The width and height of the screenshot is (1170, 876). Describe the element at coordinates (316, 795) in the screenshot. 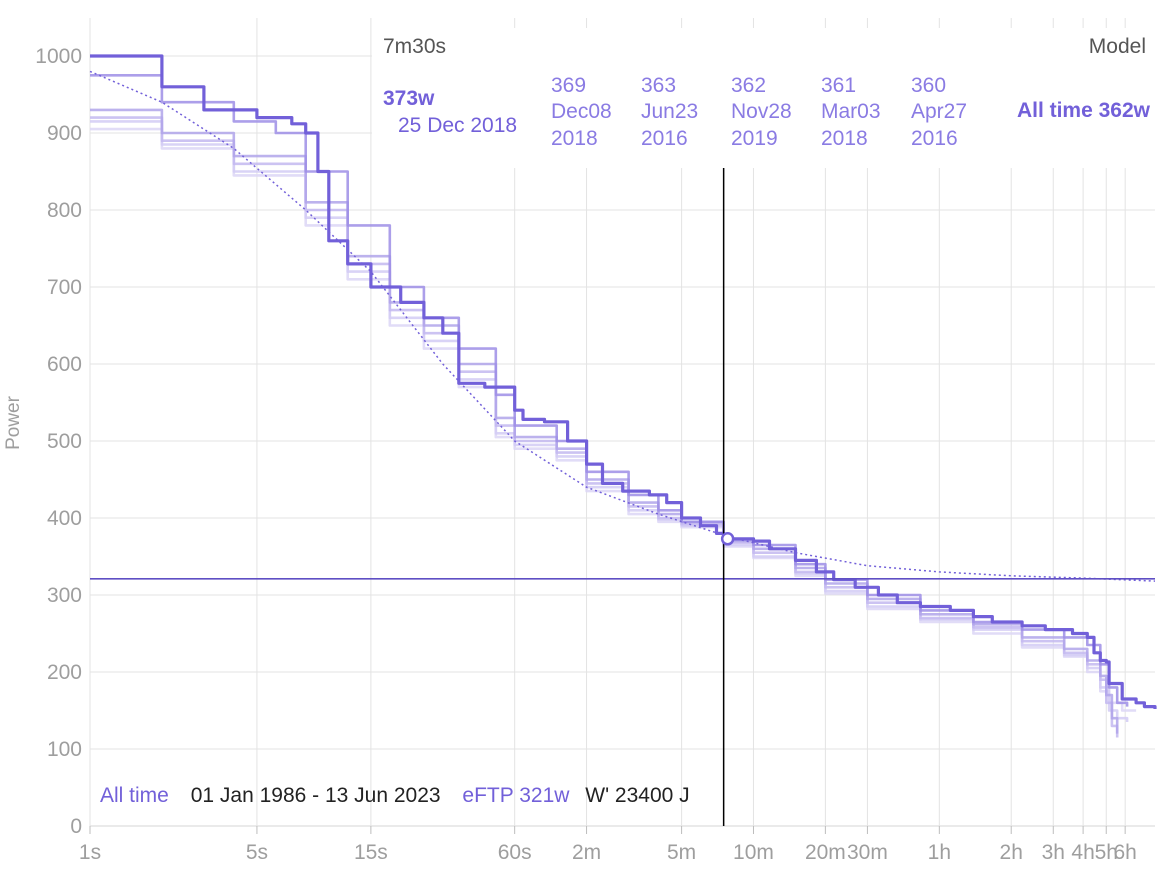

I see `footer-range-dates: 01 Jan 1986 - 13 Jun 2023` at that location.